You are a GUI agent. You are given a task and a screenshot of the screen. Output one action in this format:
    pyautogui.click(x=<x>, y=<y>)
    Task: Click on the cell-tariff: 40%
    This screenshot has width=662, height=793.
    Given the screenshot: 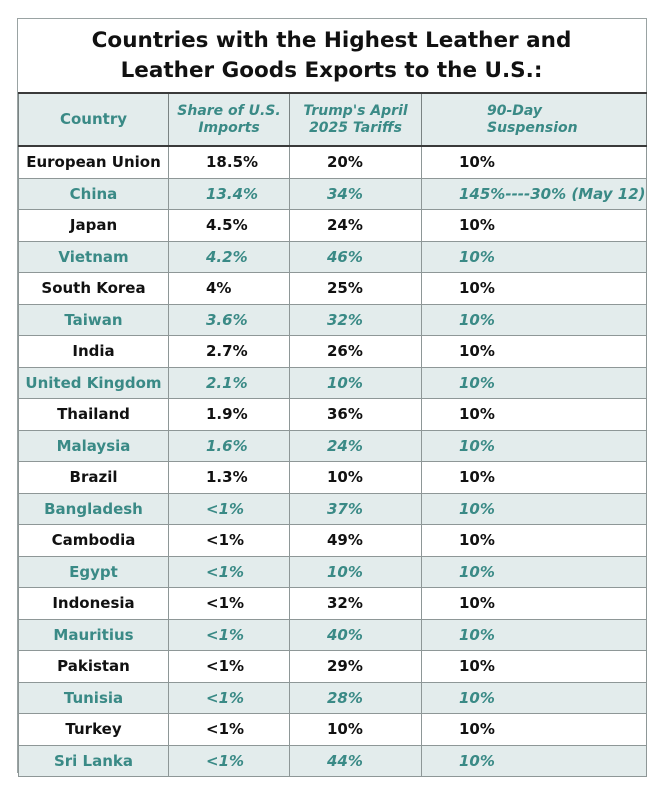 What is the action you would take?
    pyautogui.click(x=355, y=634)
    